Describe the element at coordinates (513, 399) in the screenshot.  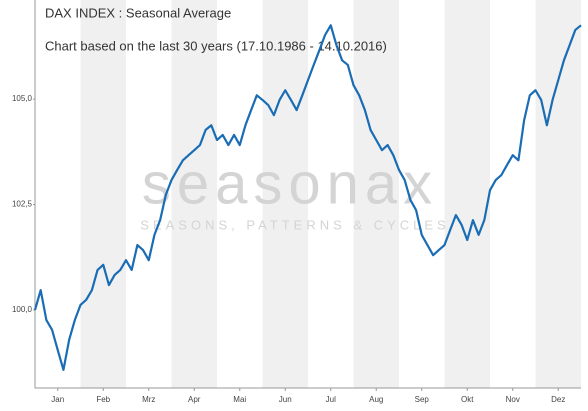
I see `x-tick-label: Nov` at that location.